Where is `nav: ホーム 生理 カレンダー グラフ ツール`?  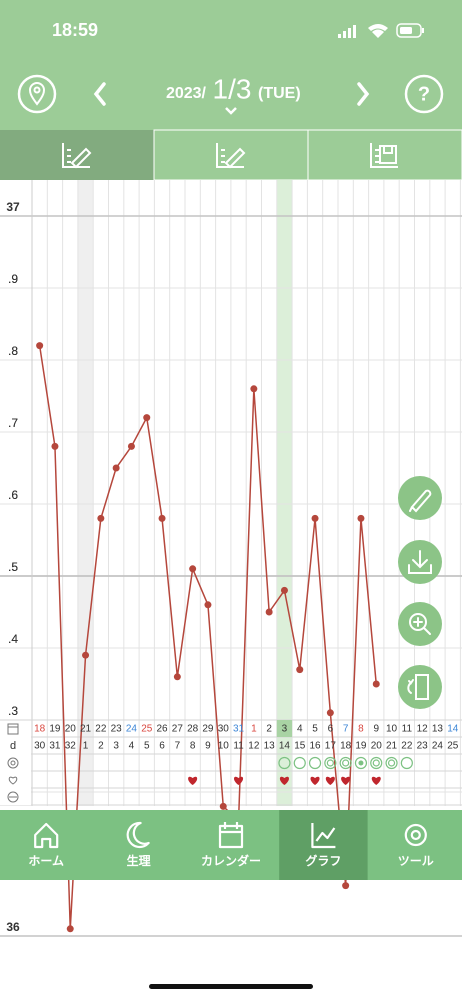
nav: ホーム 生理 カレンダー グラフ ツール is located at coordinates (231, 845).